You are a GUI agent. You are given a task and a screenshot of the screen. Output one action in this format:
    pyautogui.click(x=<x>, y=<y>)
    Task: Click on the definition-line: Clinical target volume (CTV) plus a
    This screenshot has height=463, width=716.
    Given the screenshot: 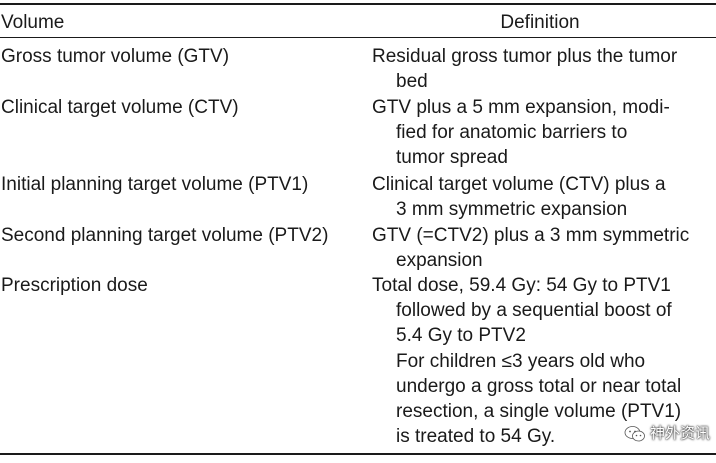 What is the action you would take?
    pyautogui.click(x=519, y=184)
    